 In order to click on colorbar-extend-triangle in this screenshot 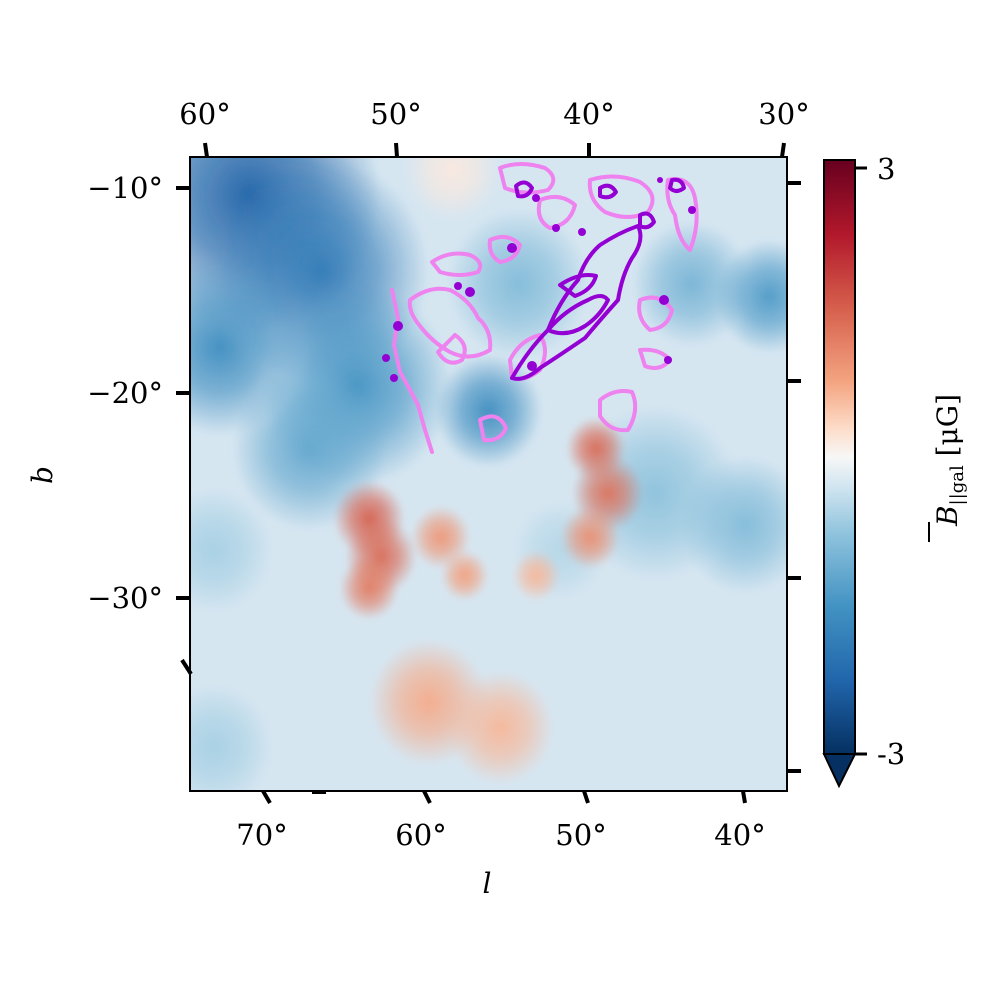, I will do `click(839, 771)`.